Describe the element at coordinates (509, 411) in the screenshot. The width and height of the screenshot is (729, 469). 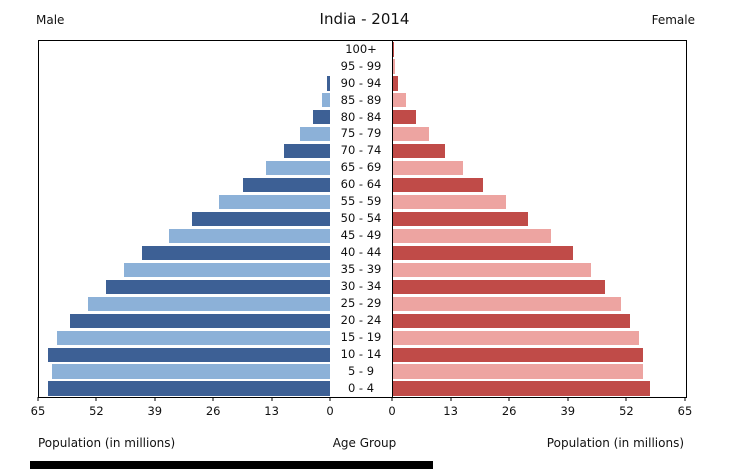
I see `axis-tick-label: 26` at that location.